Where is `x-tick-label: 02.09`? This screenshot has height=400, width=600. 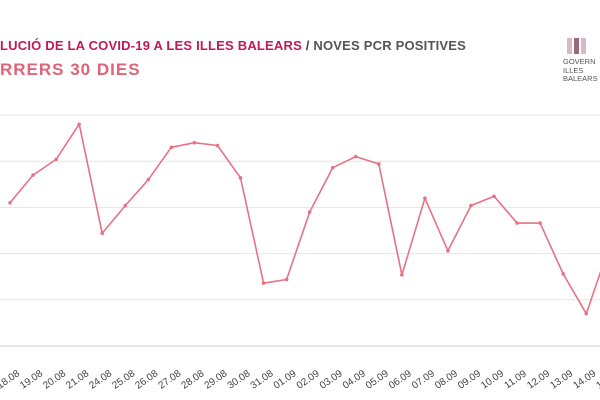 x-tick-label: 02.09 is located at coordinates (308, 380).